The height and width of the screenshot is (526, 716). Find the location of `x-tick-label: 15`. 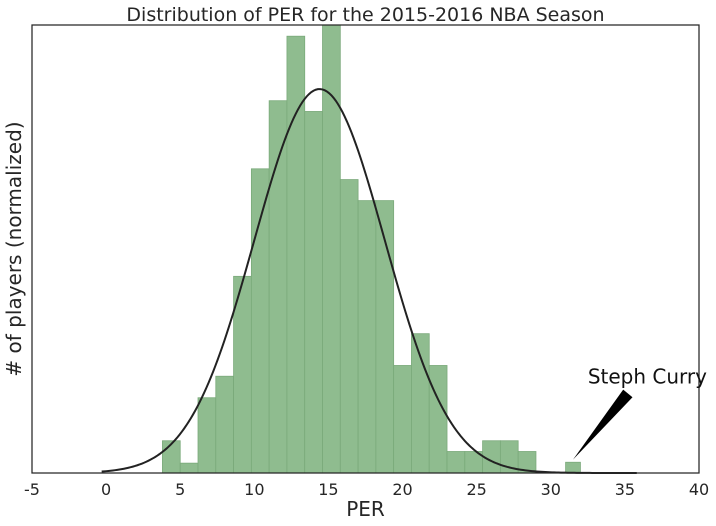

x-tick-label: 15 is located at coordinates (328, 489).